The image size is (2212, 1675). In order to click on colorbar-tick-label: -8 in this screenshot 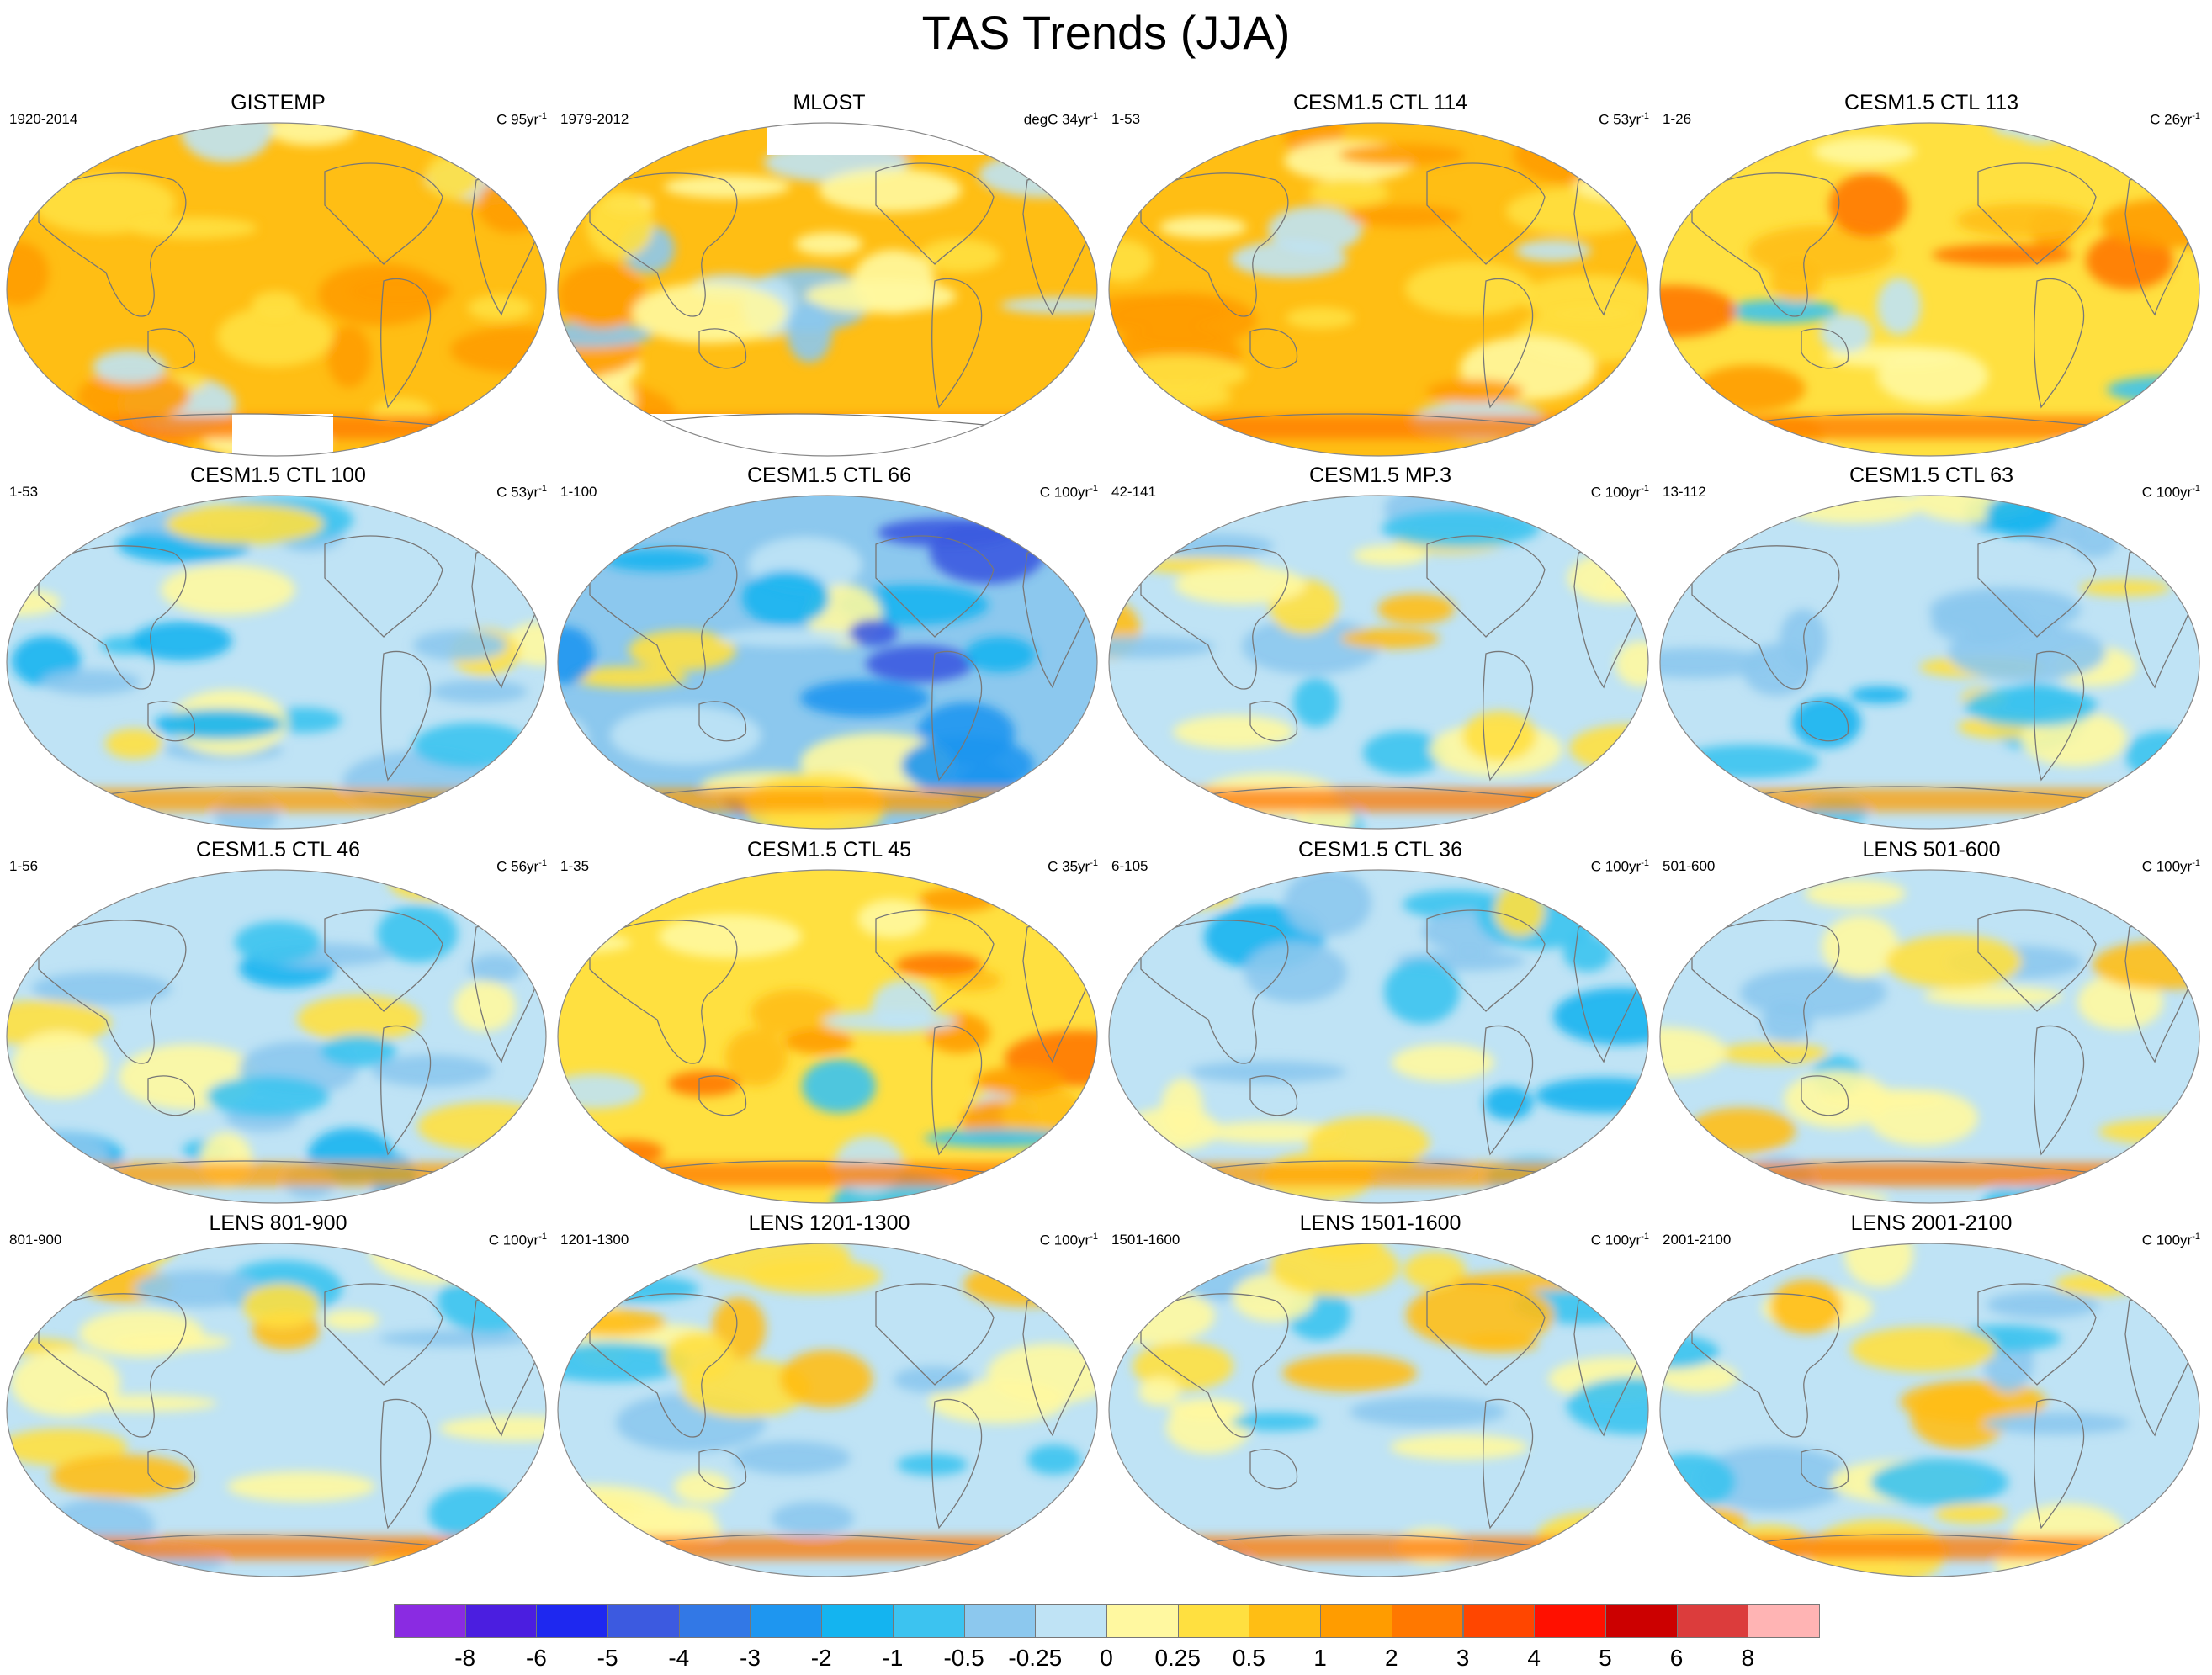, I will do `click(465, 1658)`.